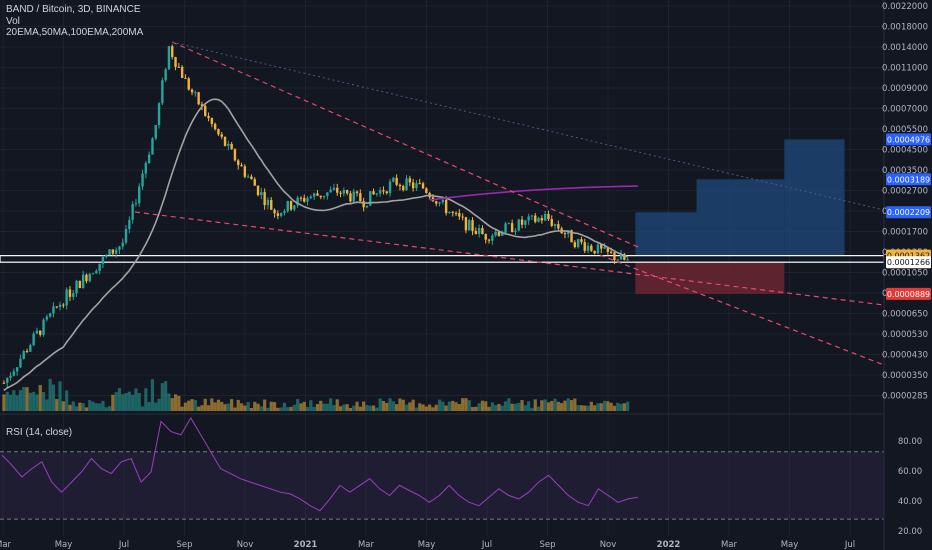  I want to click on price-tick-label: 0.0000350, so click(905, 376).